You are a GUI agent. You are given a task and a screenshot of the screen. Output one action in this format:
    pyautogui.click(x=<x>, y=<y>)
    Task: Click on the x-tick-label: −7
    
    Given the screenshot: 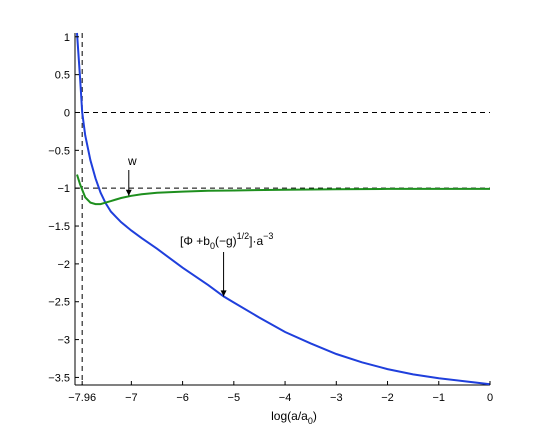 What is the action you would take?
    pyautogui.click(x=131, y=398)
    